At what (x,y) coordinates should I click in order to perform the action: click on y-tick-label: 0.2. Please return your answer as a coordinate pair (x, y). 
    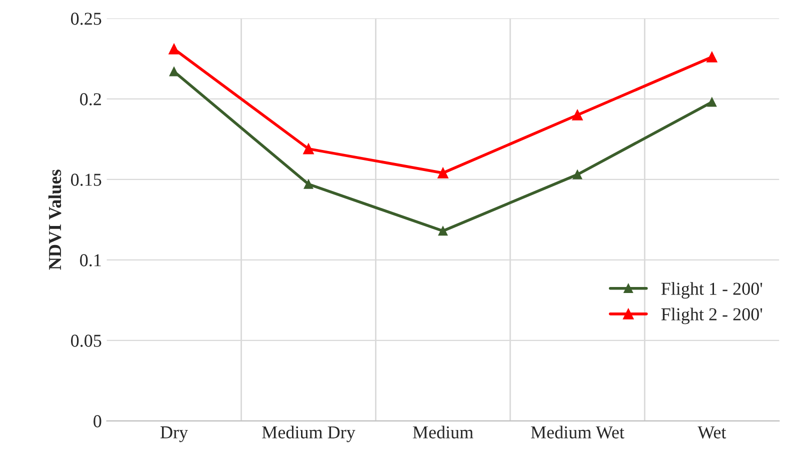
    Looking at the image, I should click on (90, 99).